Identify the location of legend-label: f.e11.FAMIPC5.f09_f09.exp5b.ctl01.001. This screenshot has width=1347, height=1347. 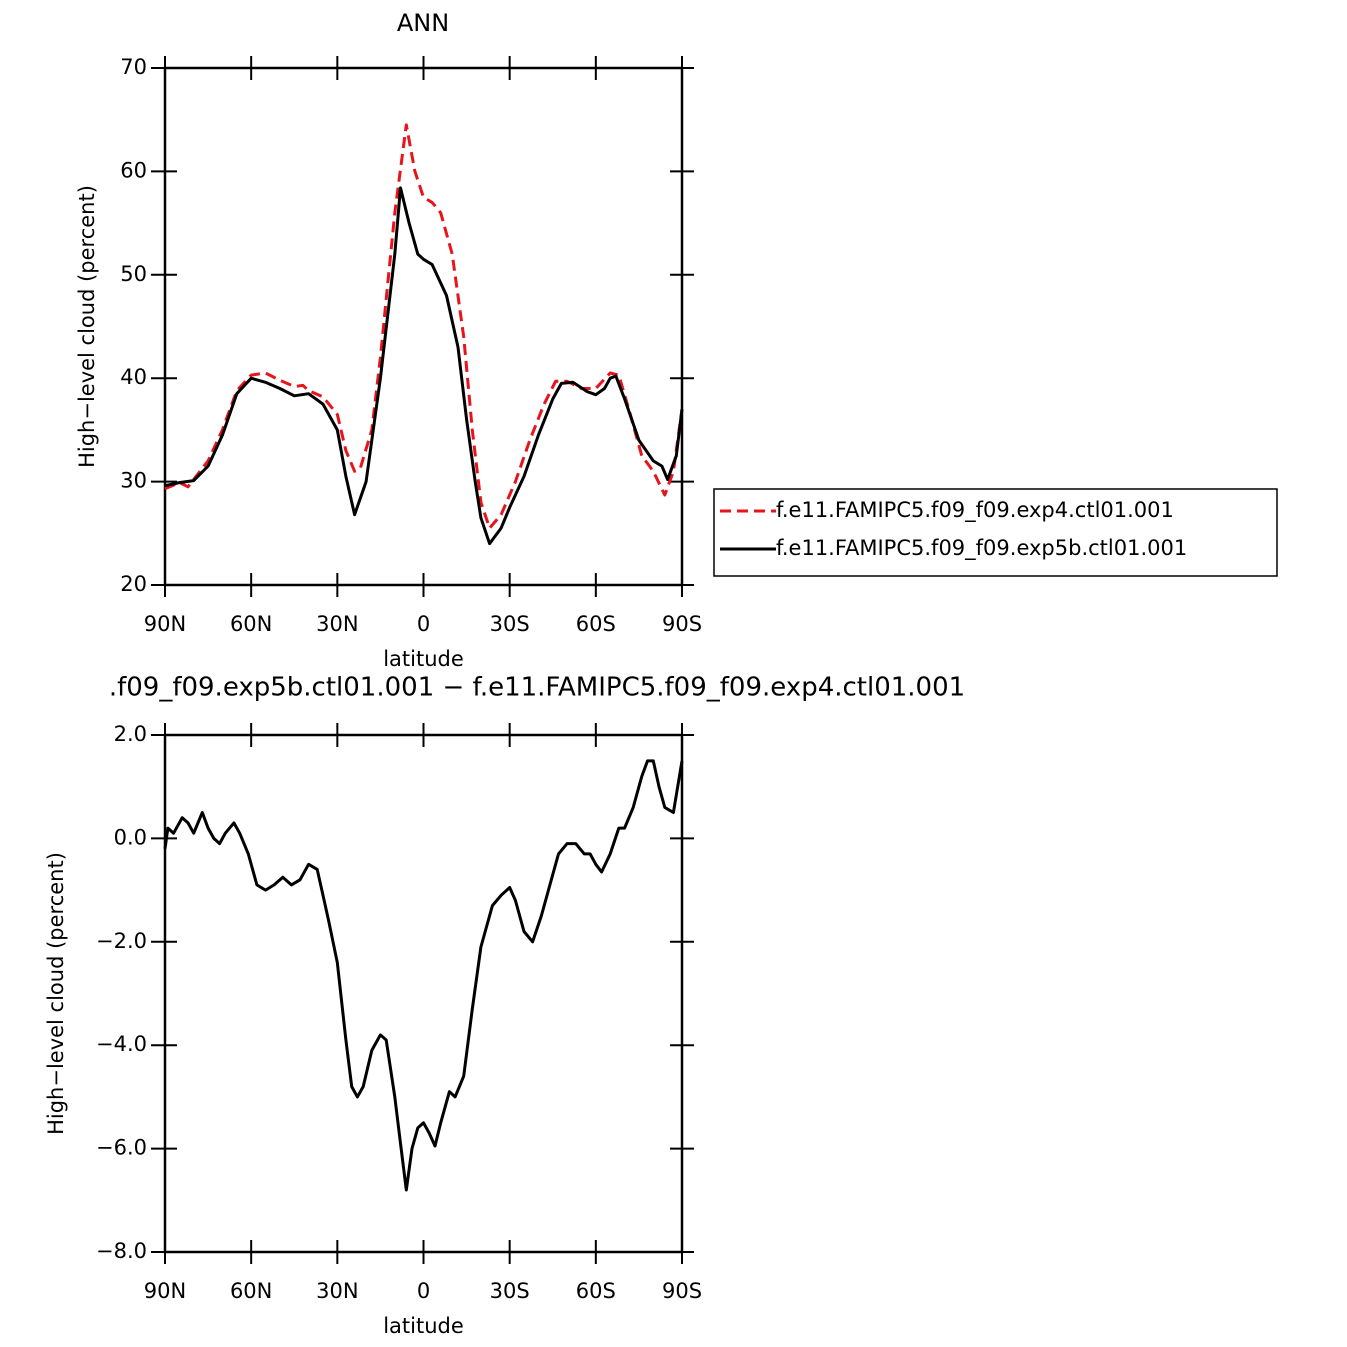
(981, 548).